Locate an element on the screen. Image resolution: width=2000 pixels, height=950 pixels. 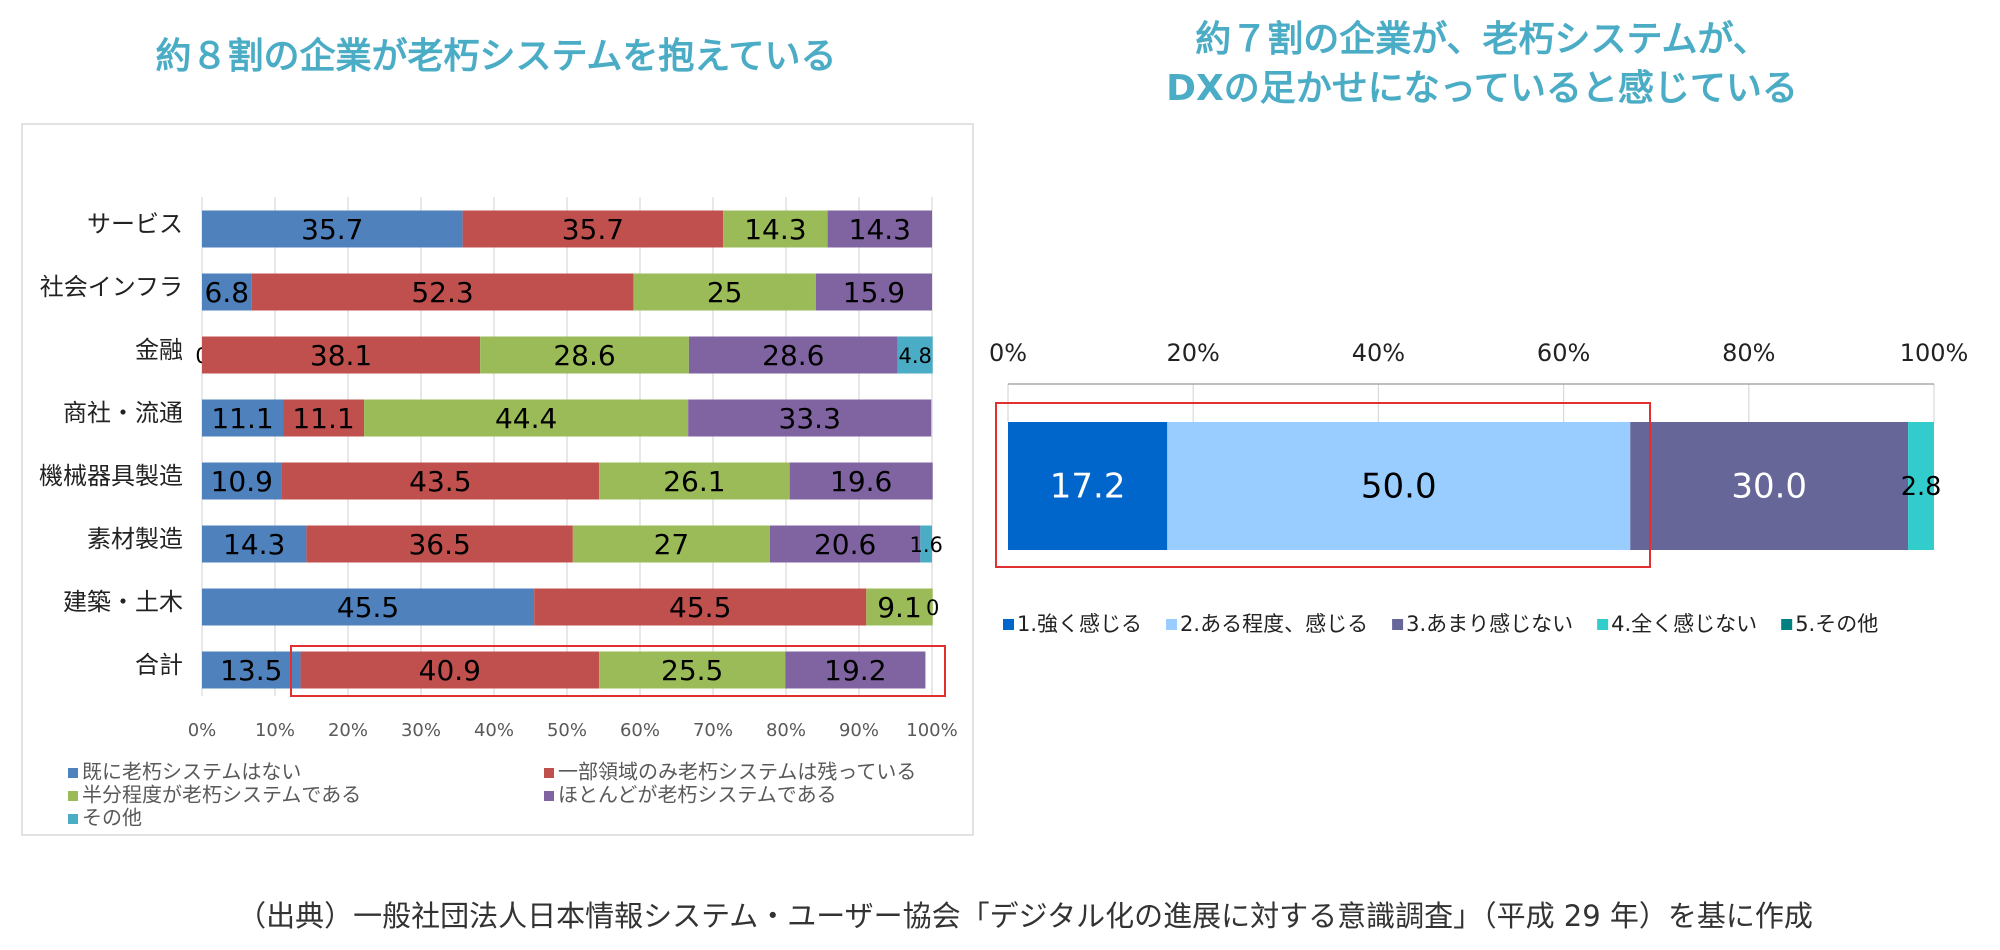
value-label: 52.3 is located at coordinates (442, 292).